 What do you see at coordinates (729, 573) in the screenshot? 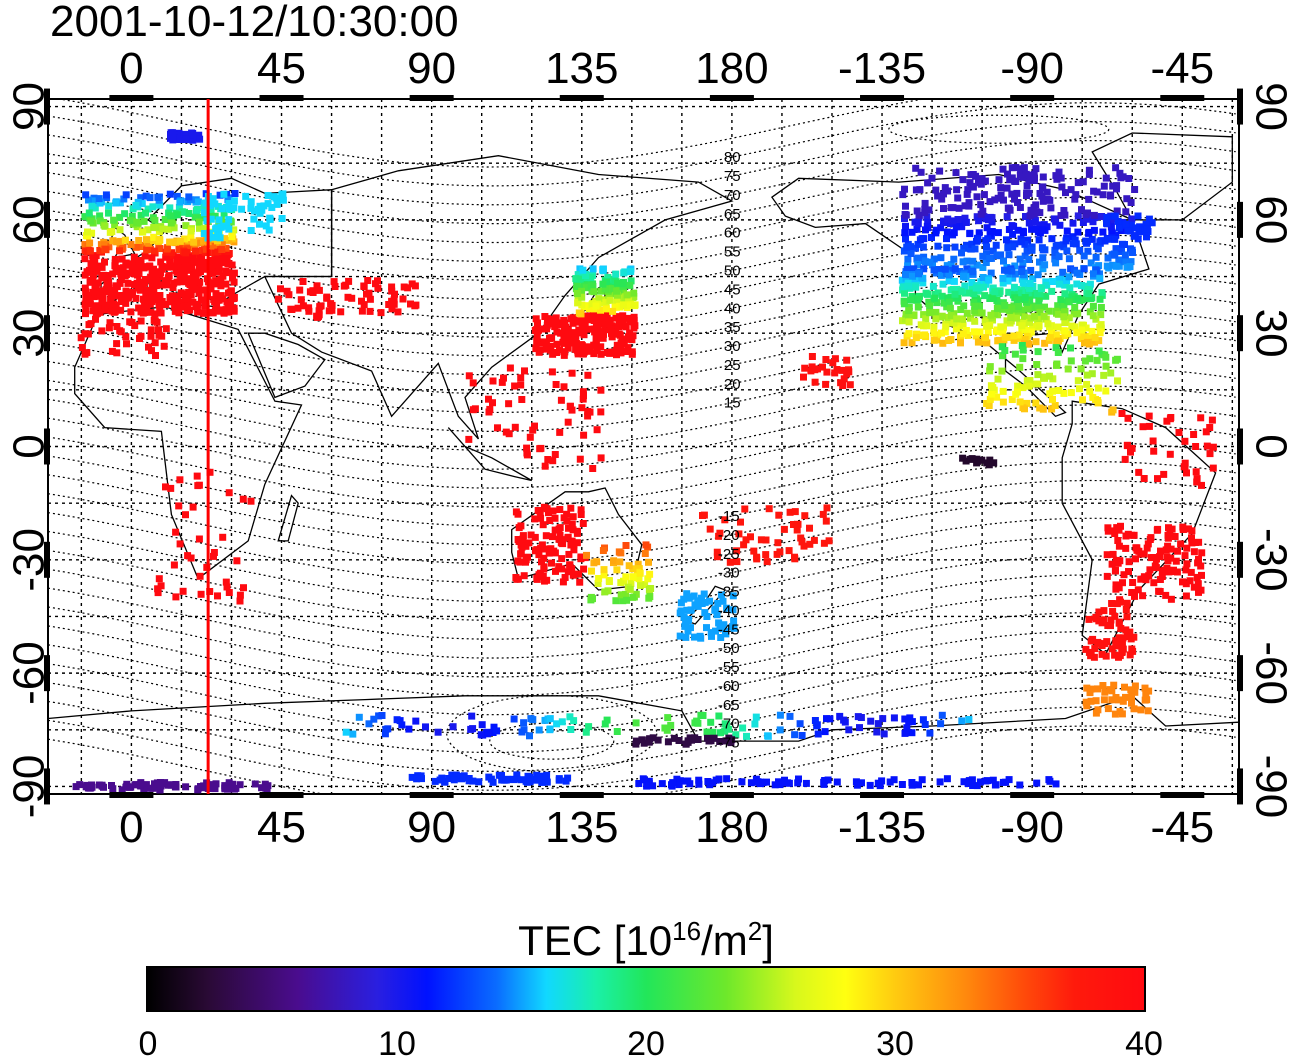
I see `maglat-label: -30` at bounding box center [729, 573].